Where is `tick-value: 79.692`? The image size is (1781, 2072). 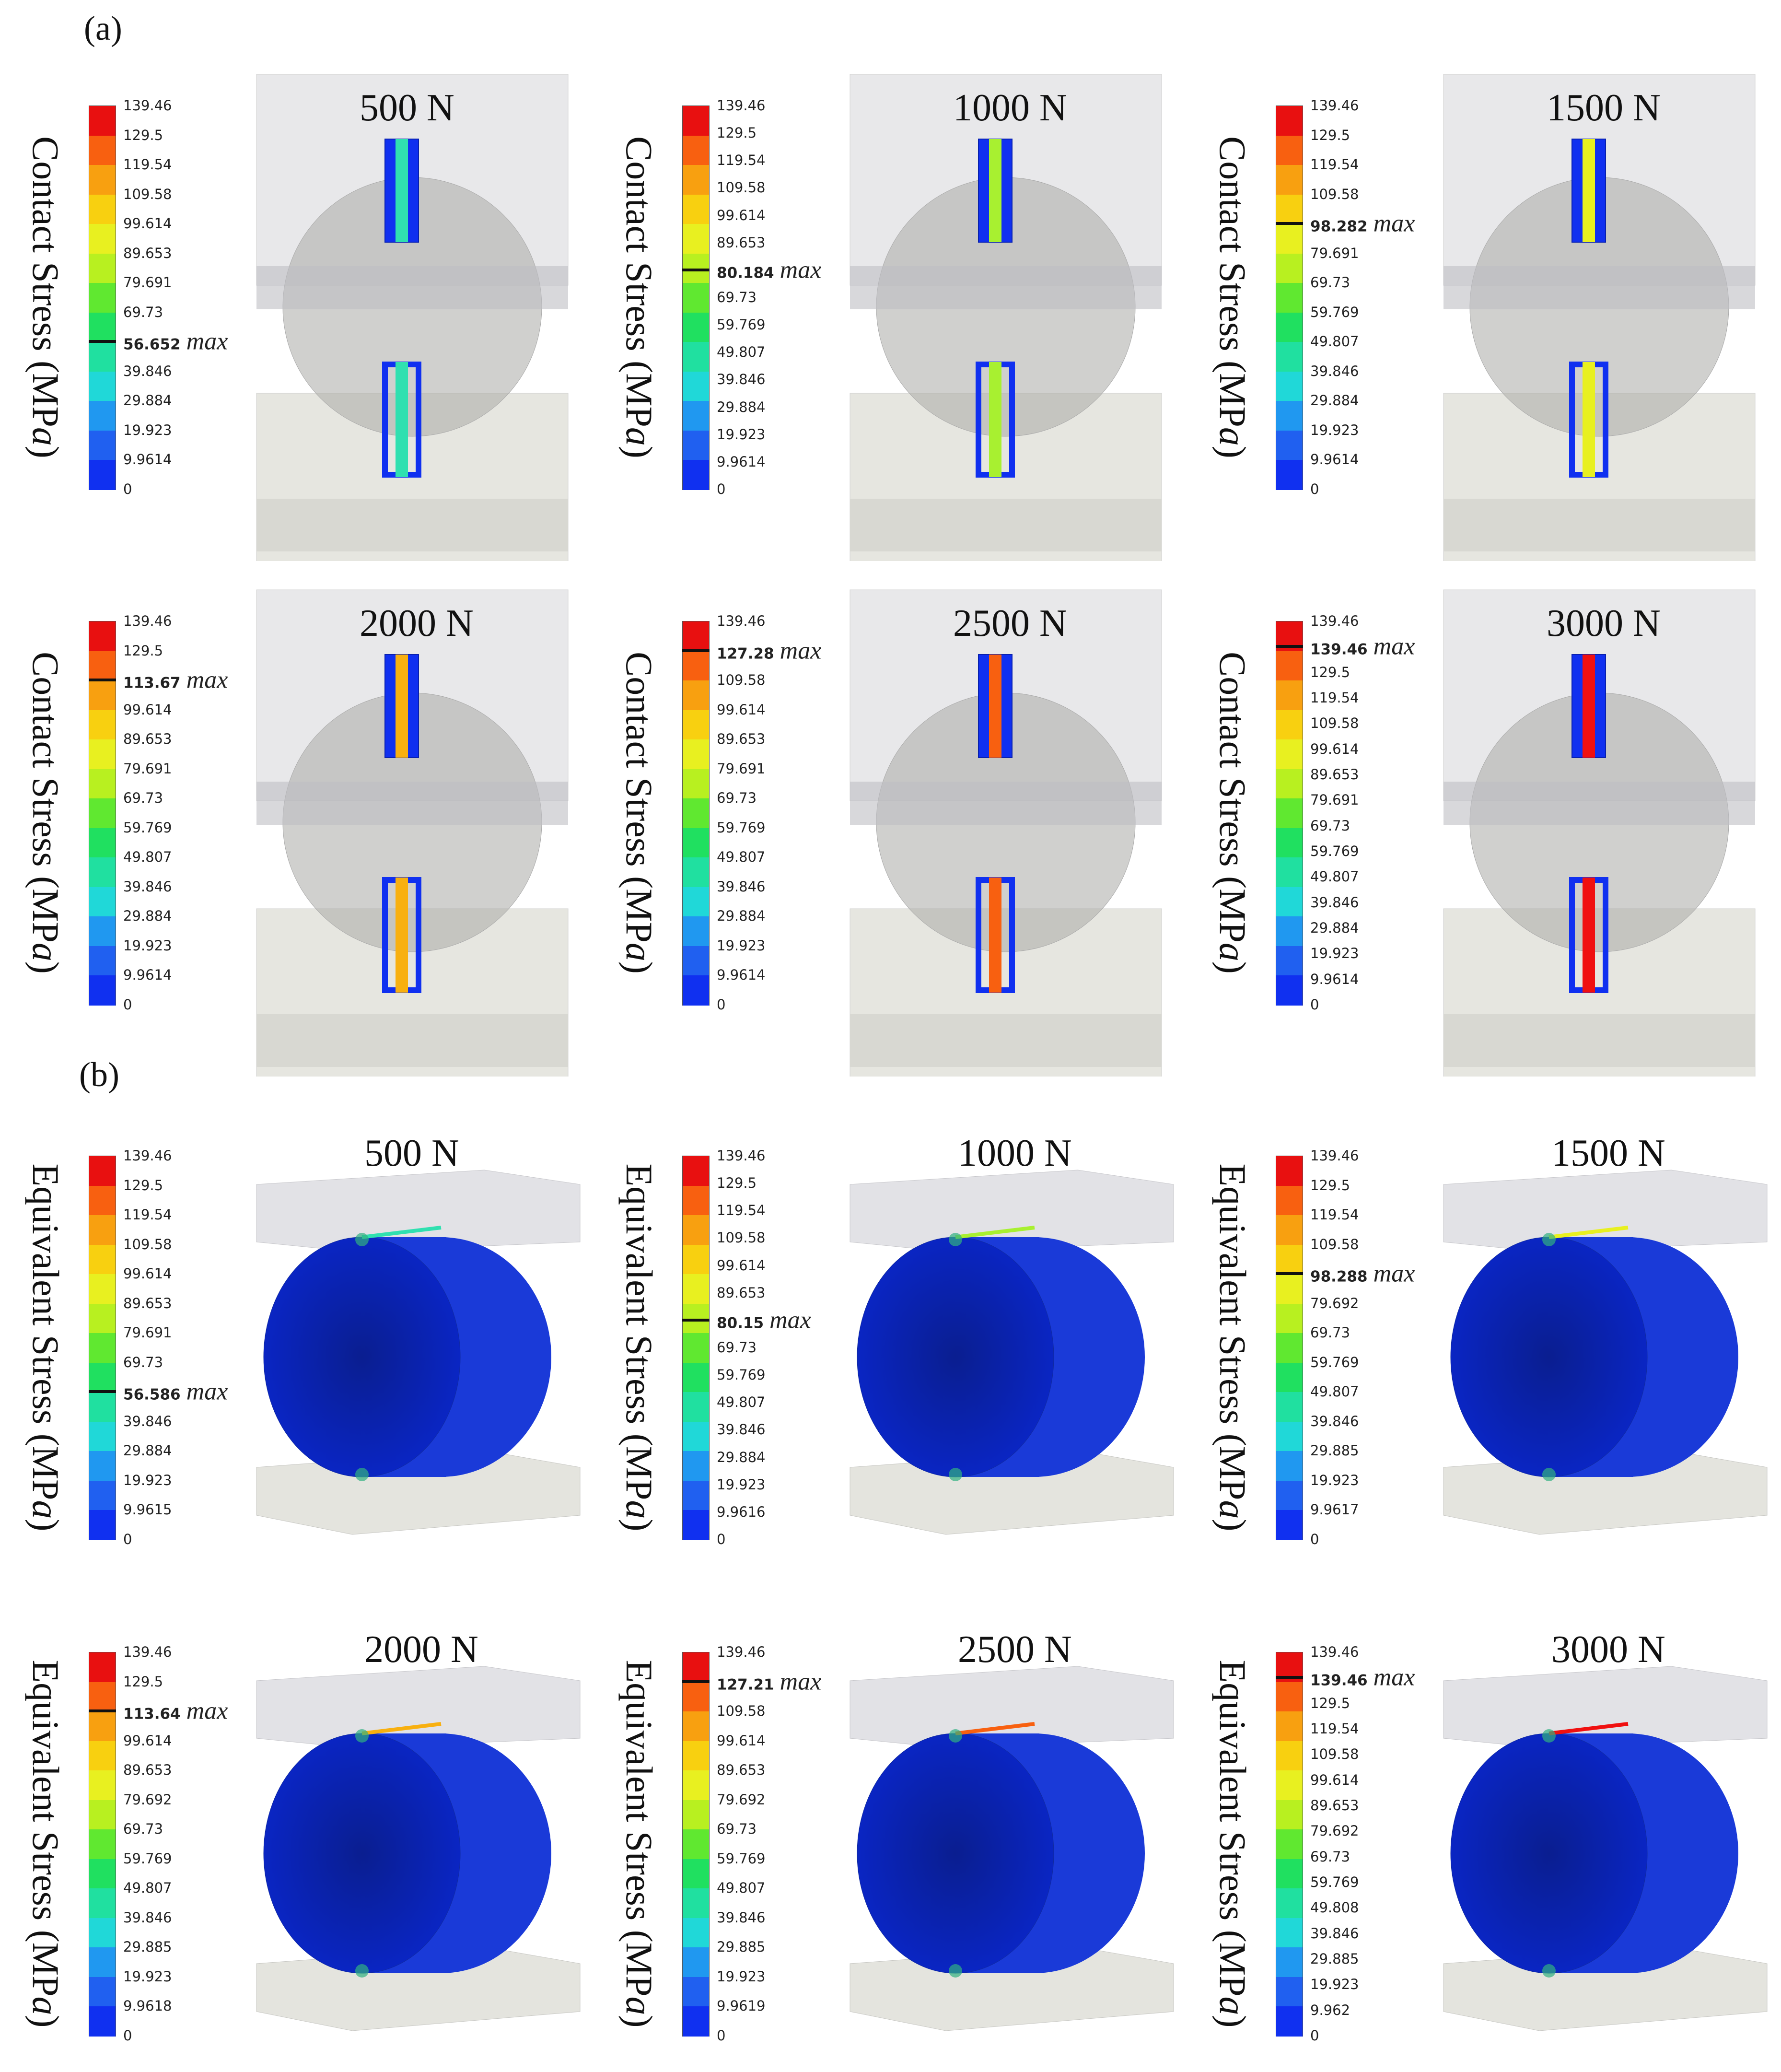
tick-value: 79.692 is located at coordinates (1335, 1303).